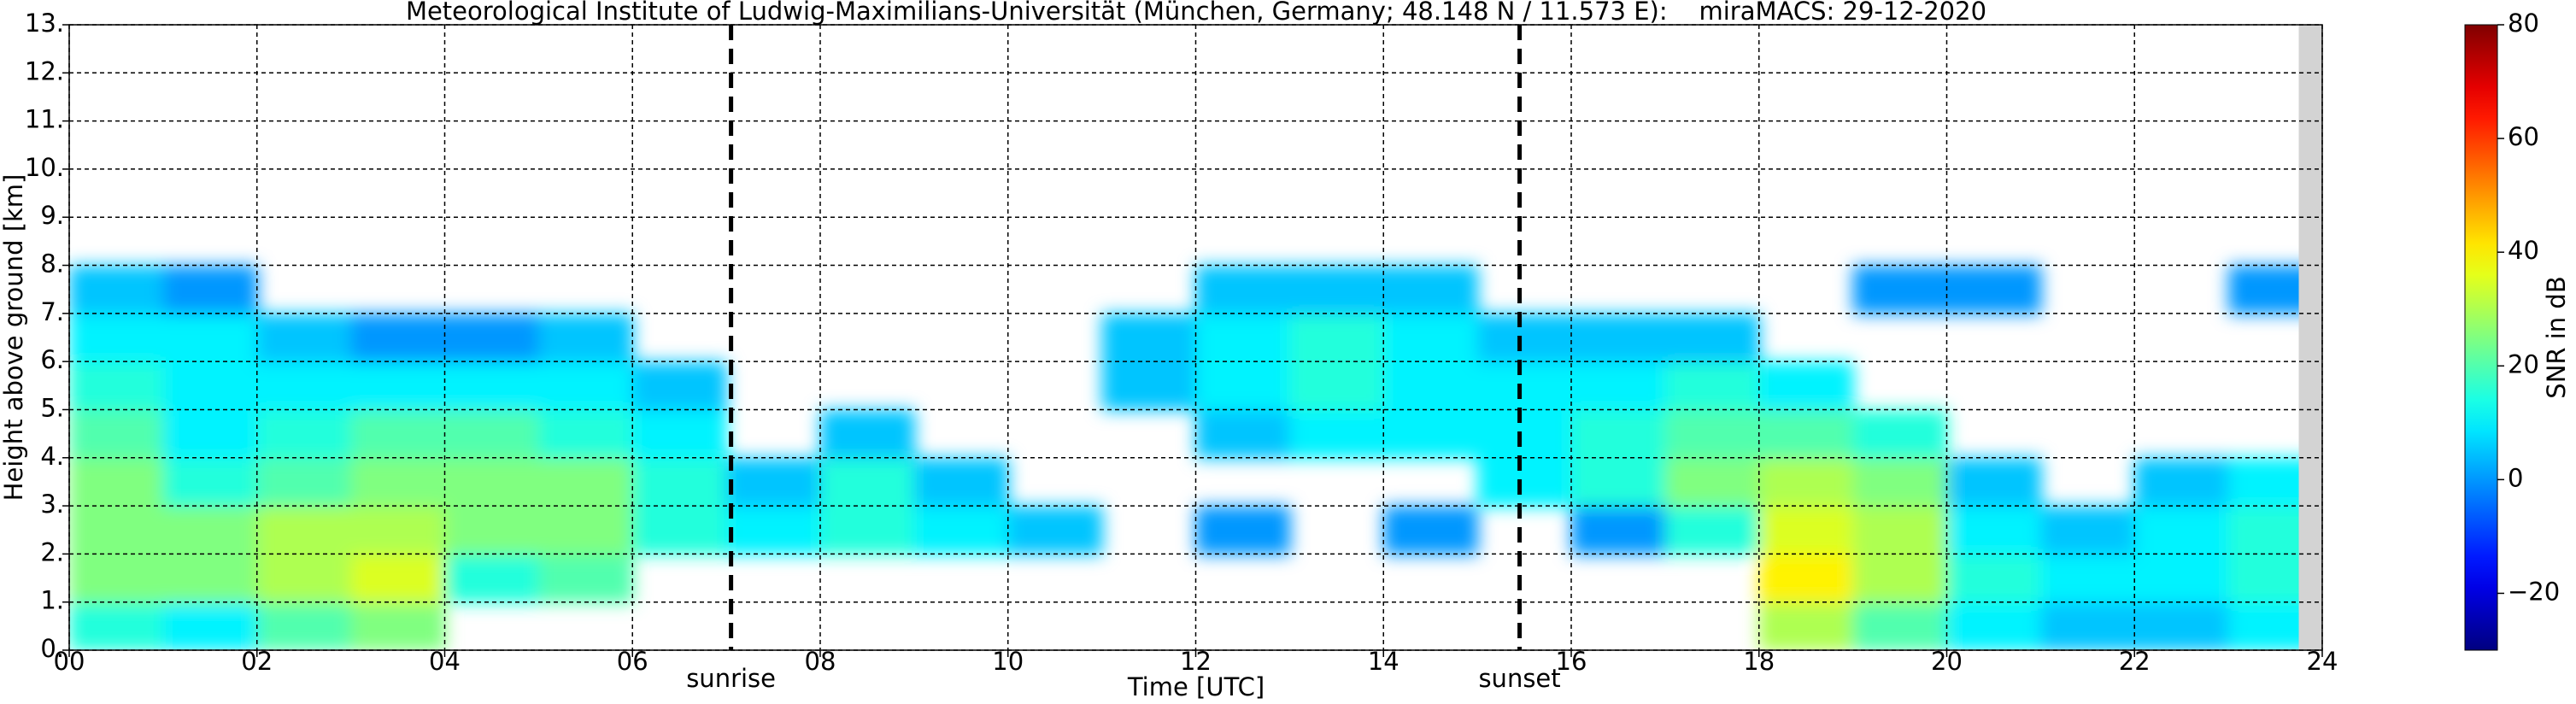 The image size is (2576, 704). I want to click on x-tick-label: 20, so click(1947, 661).